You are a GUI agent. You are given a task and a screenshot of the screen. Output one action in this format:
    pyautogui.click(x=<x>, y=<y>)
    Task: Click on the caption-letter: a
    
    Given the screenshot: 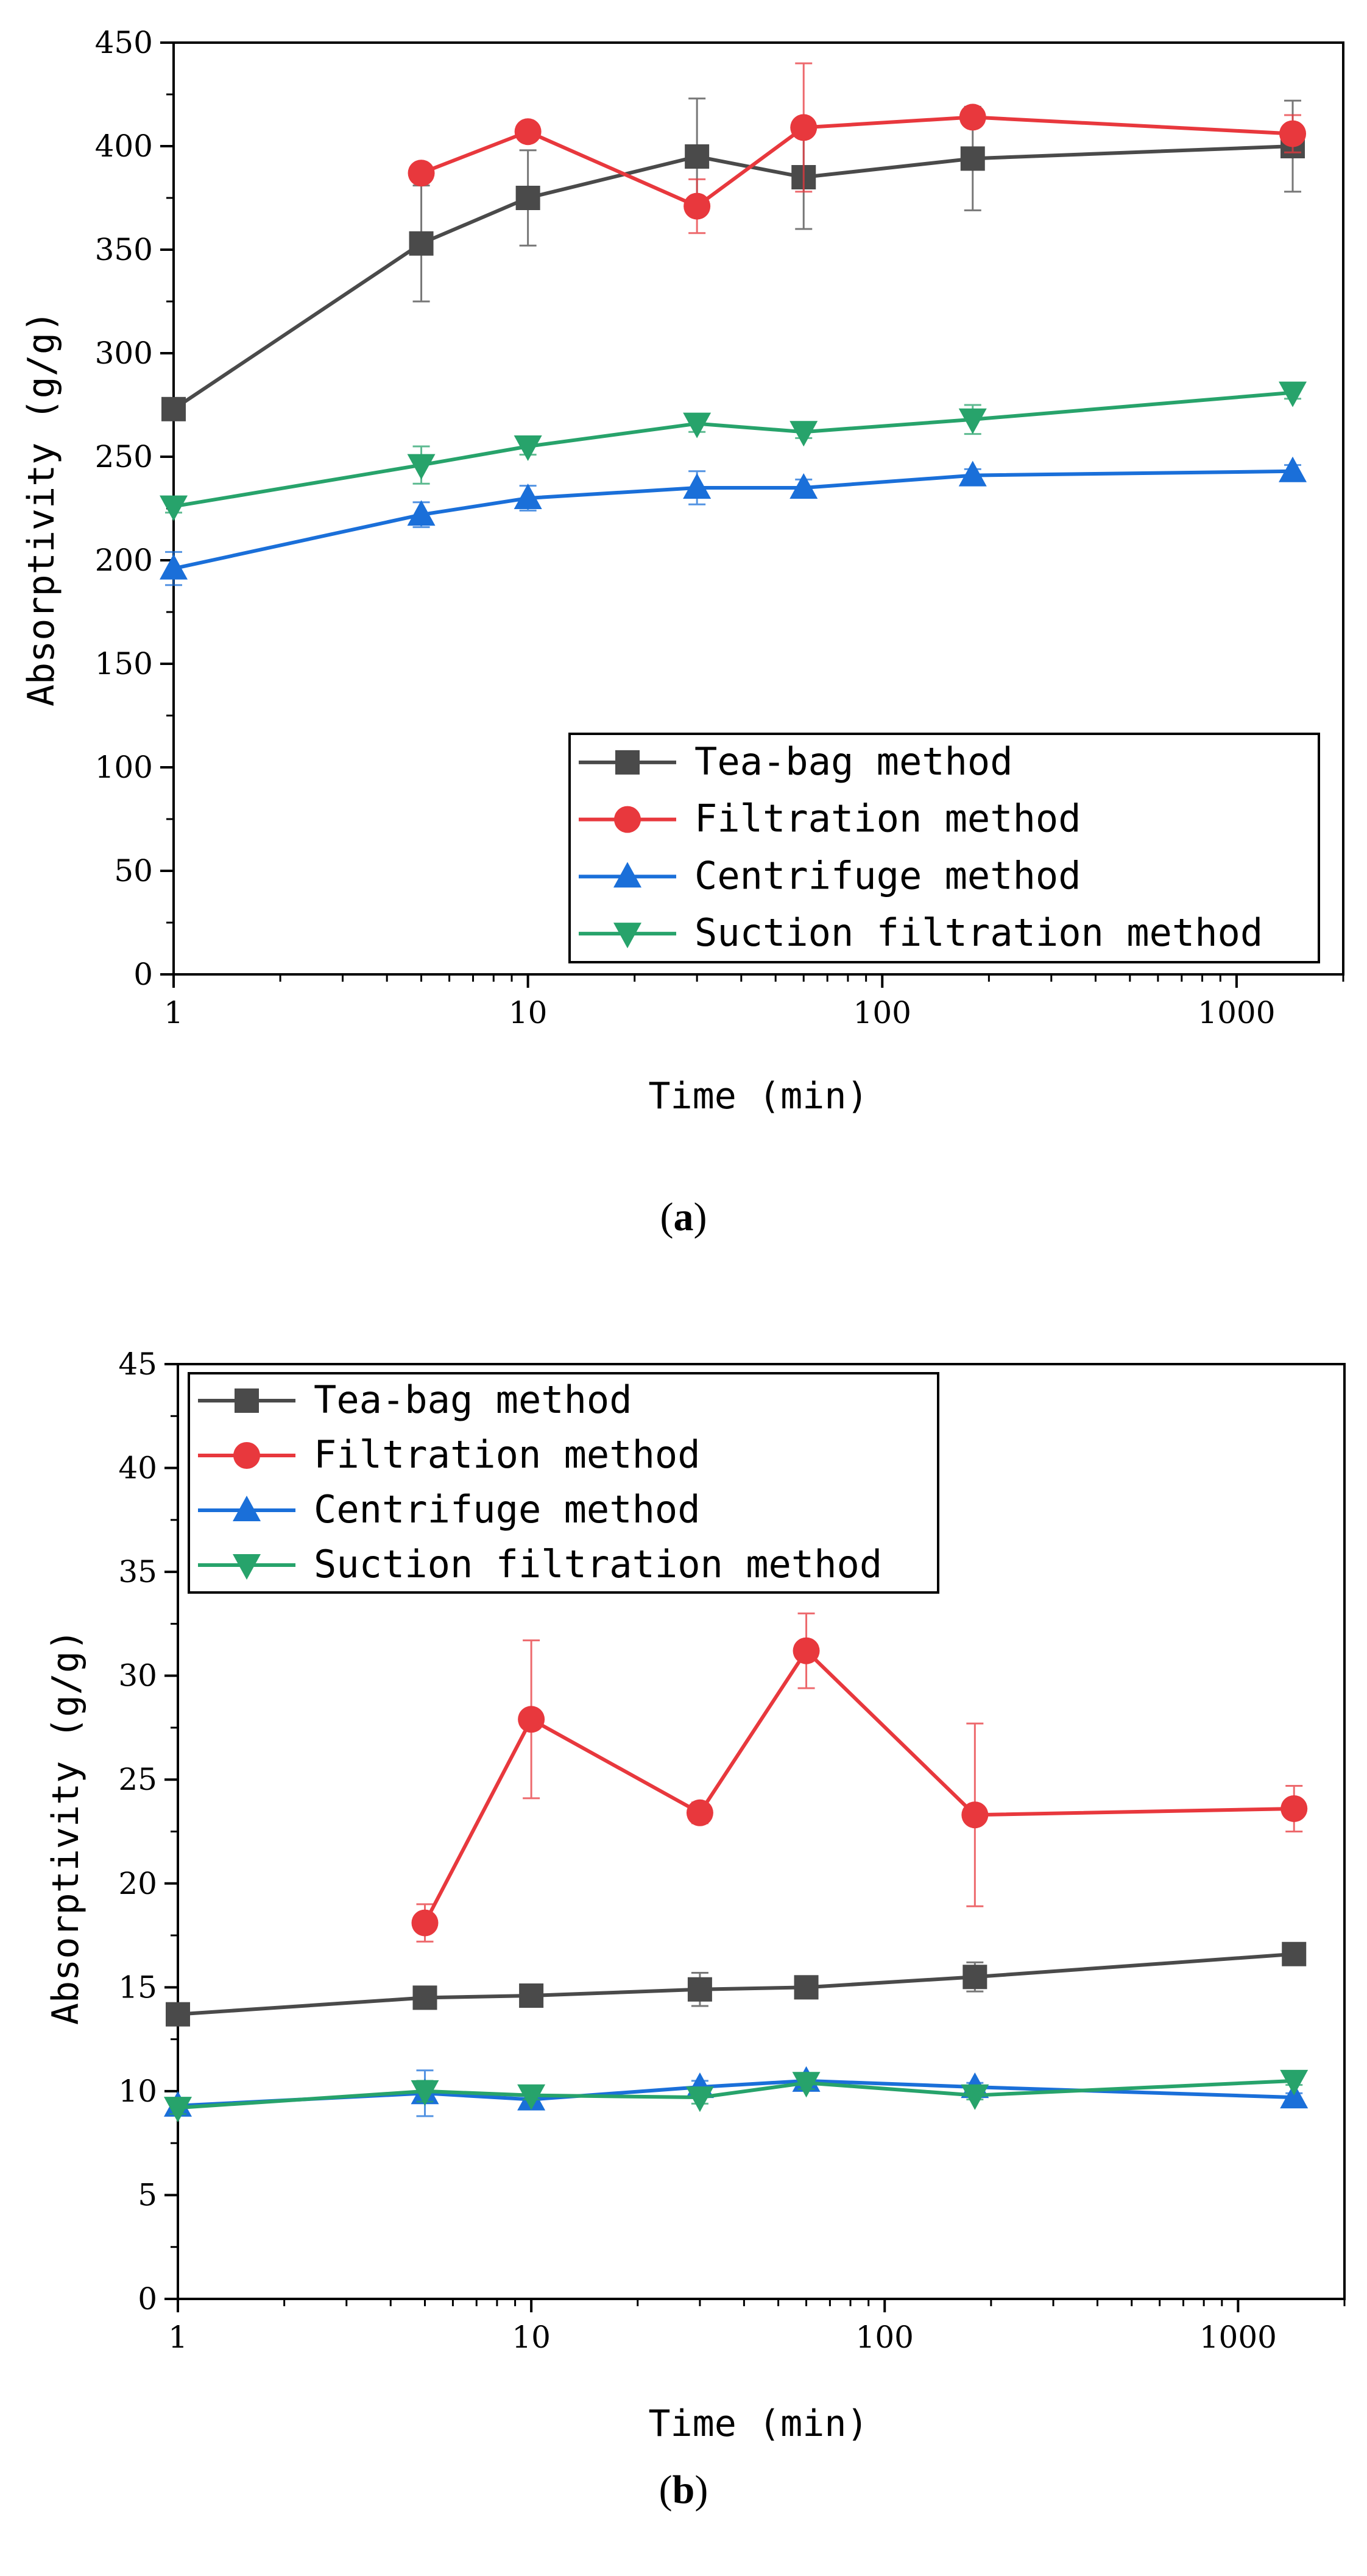 What is the action you would take?
    pyautogui.click(x=684, y=1217)
    